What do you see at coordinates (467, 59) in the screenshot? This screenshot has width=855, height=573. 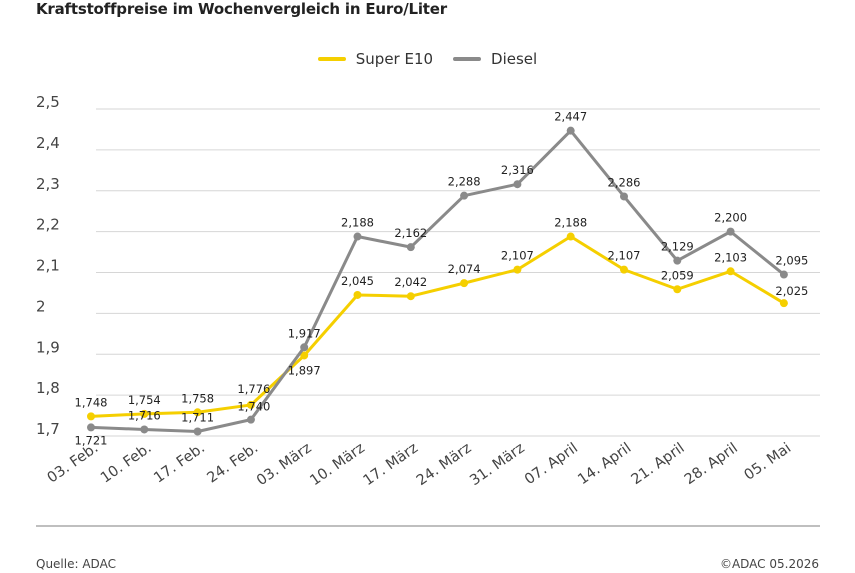 I see `legend-swatch-diesel` at bounding box center [467, 59].